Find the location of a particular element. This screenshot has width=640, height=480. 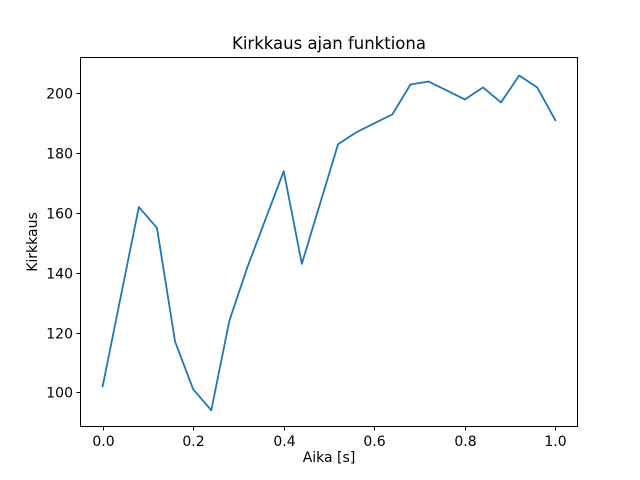

y-tick-label: 180 is located at coordinates (59, 155).